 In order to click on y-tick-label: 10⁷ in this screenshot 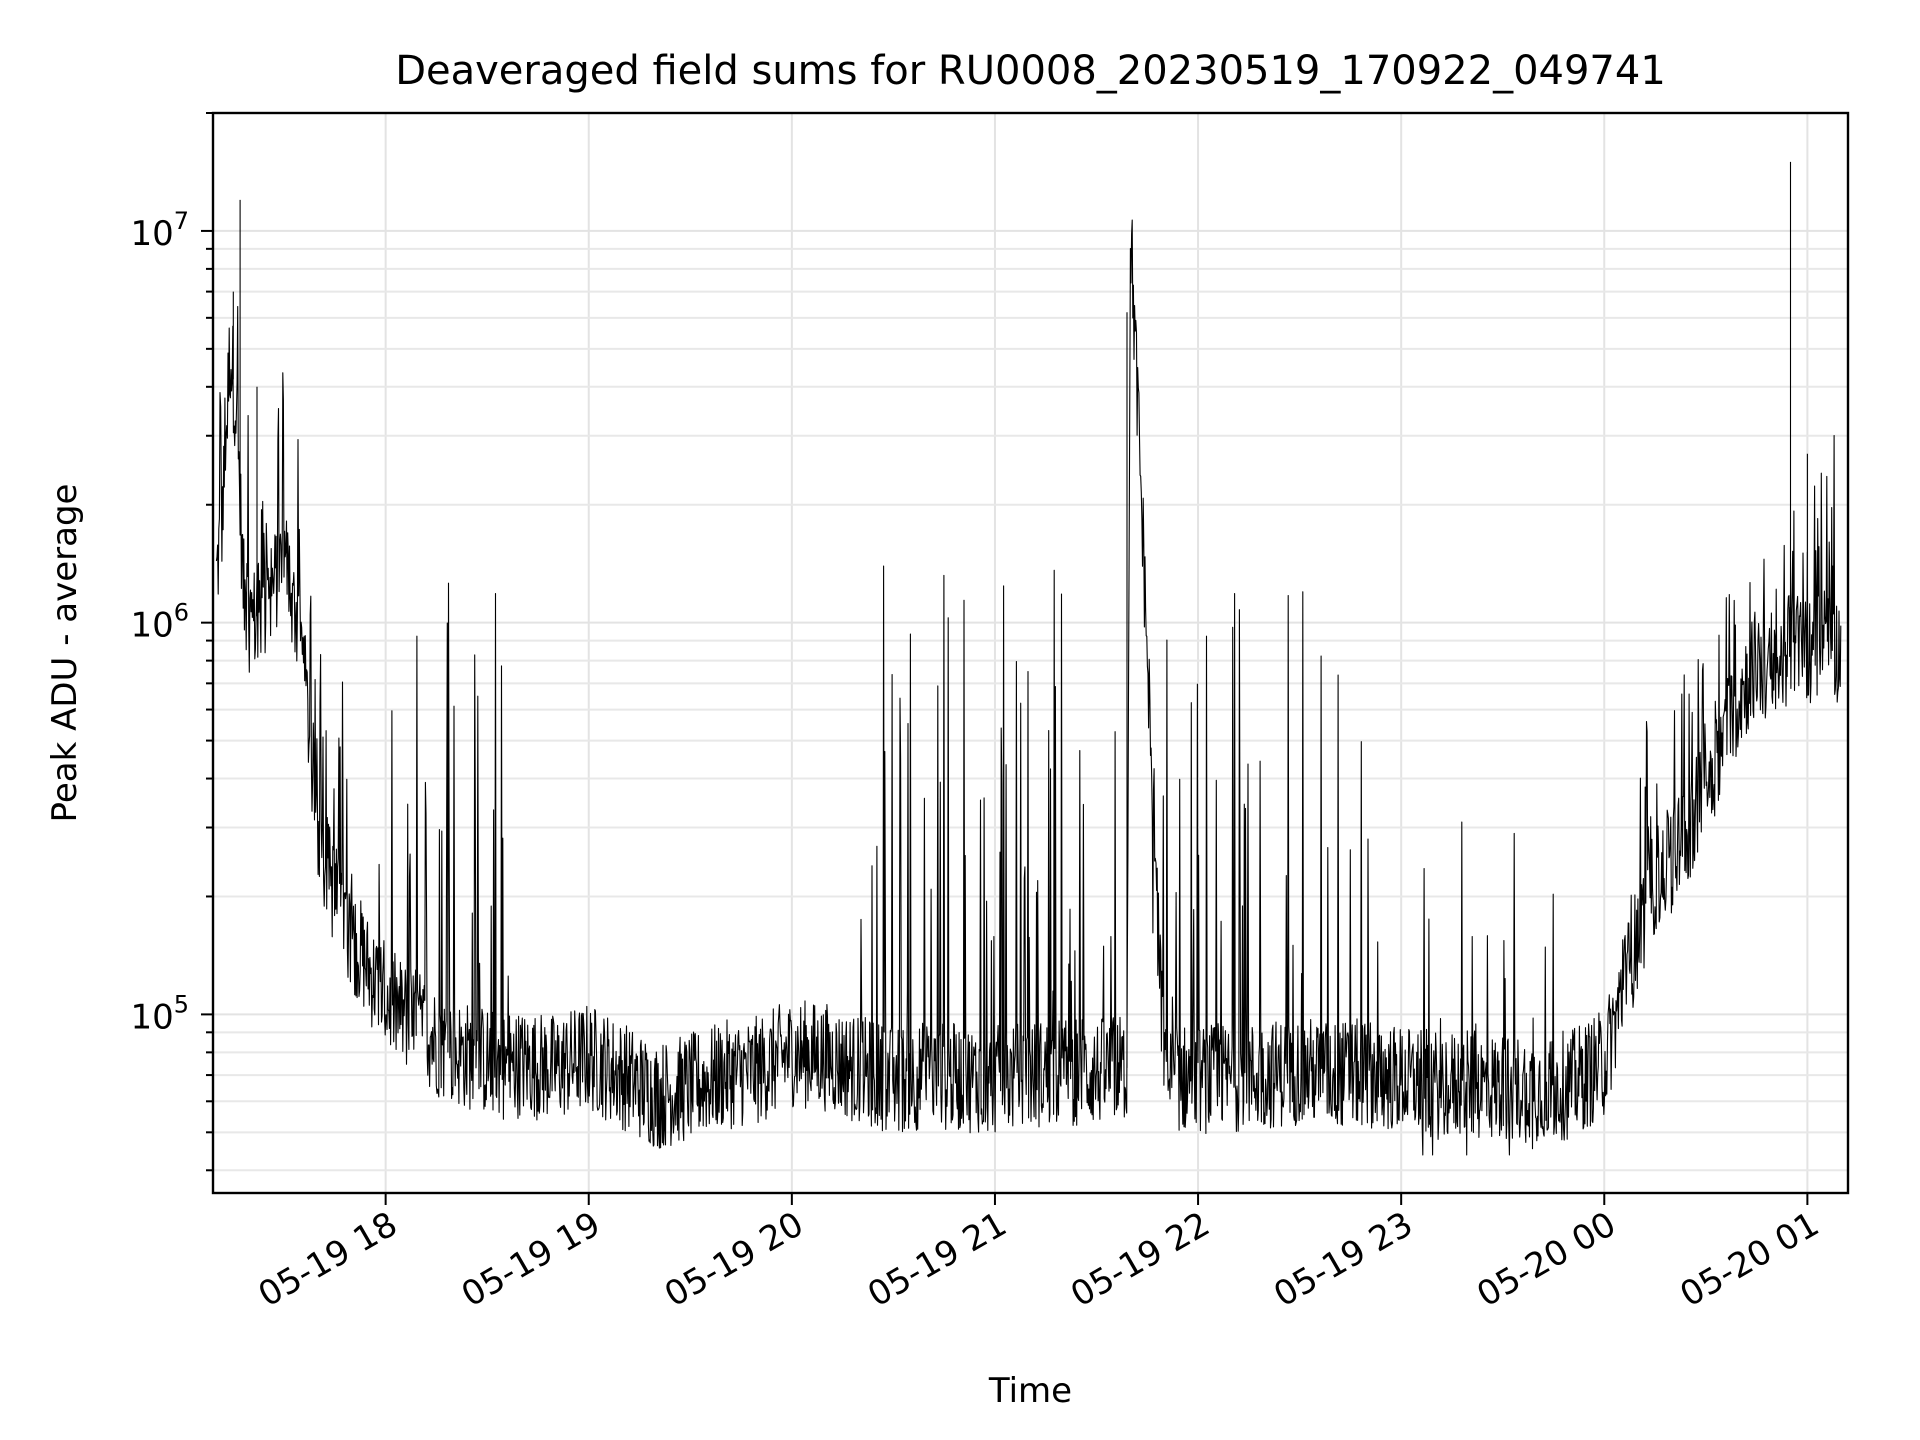, I will do `click(159, 230)`.